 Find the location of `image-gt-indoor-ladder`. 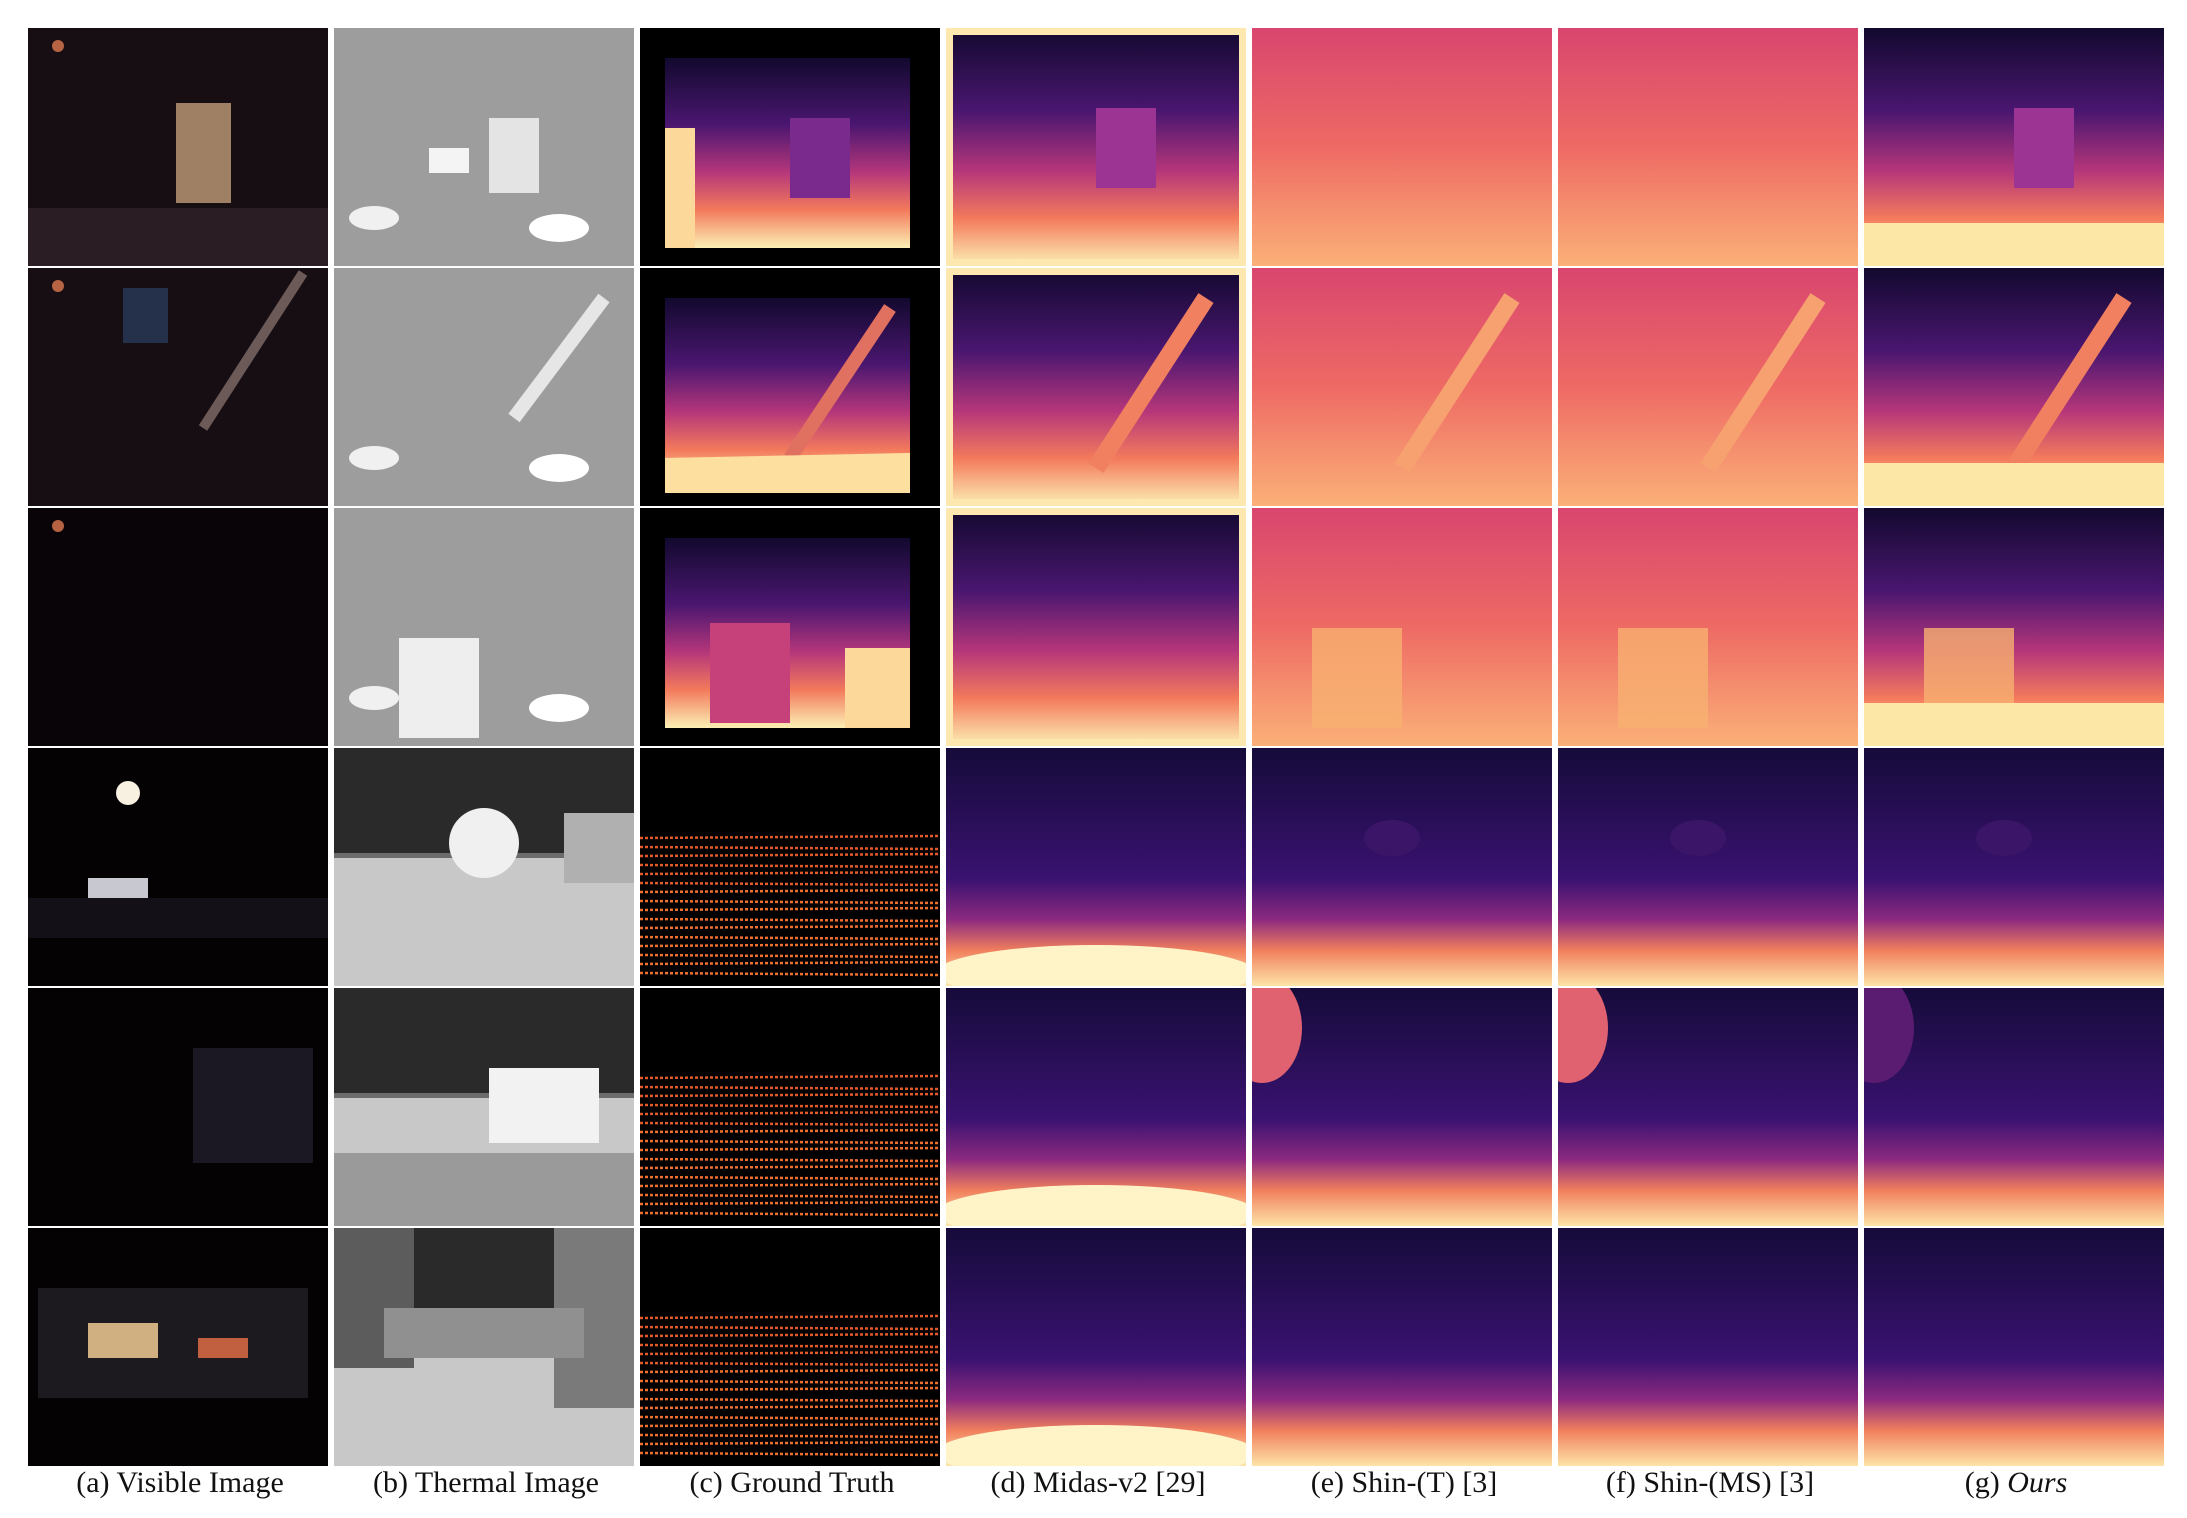

image-gt-indoor-ladder is located at coordinates (790, 387).